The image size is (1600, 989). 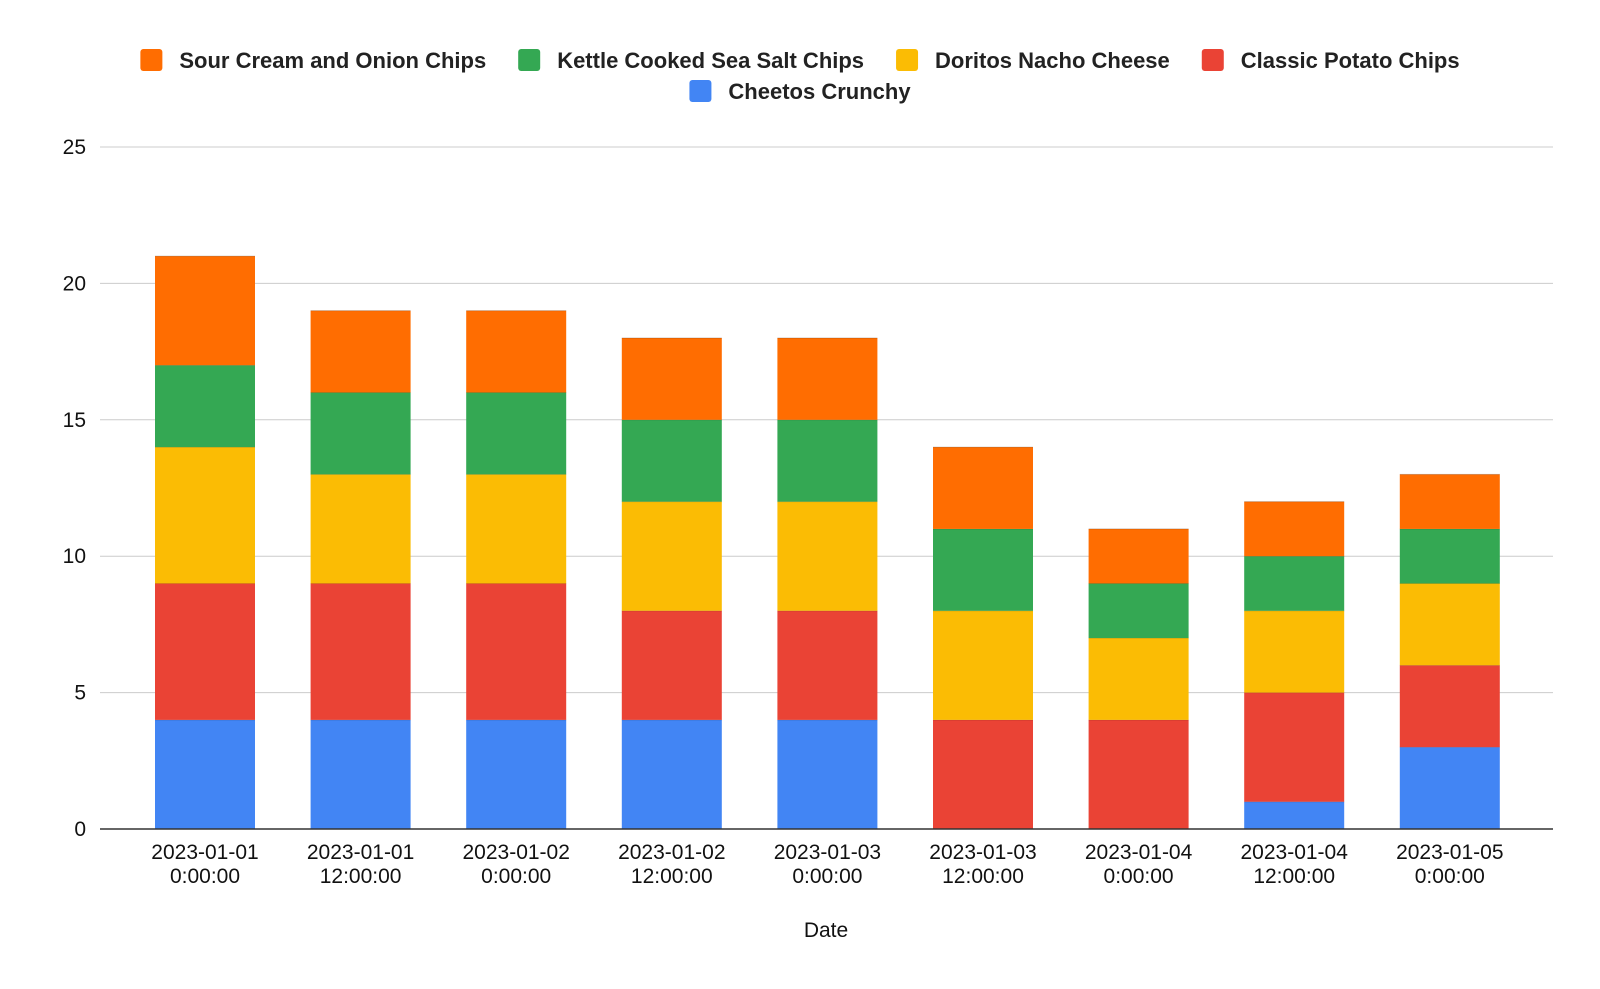 What do you see at coordinates (710, 60) in the screenshot?
I see `legend-label: Kettle Cooked Sea Salt Chips` at bounding box center [710, 60].